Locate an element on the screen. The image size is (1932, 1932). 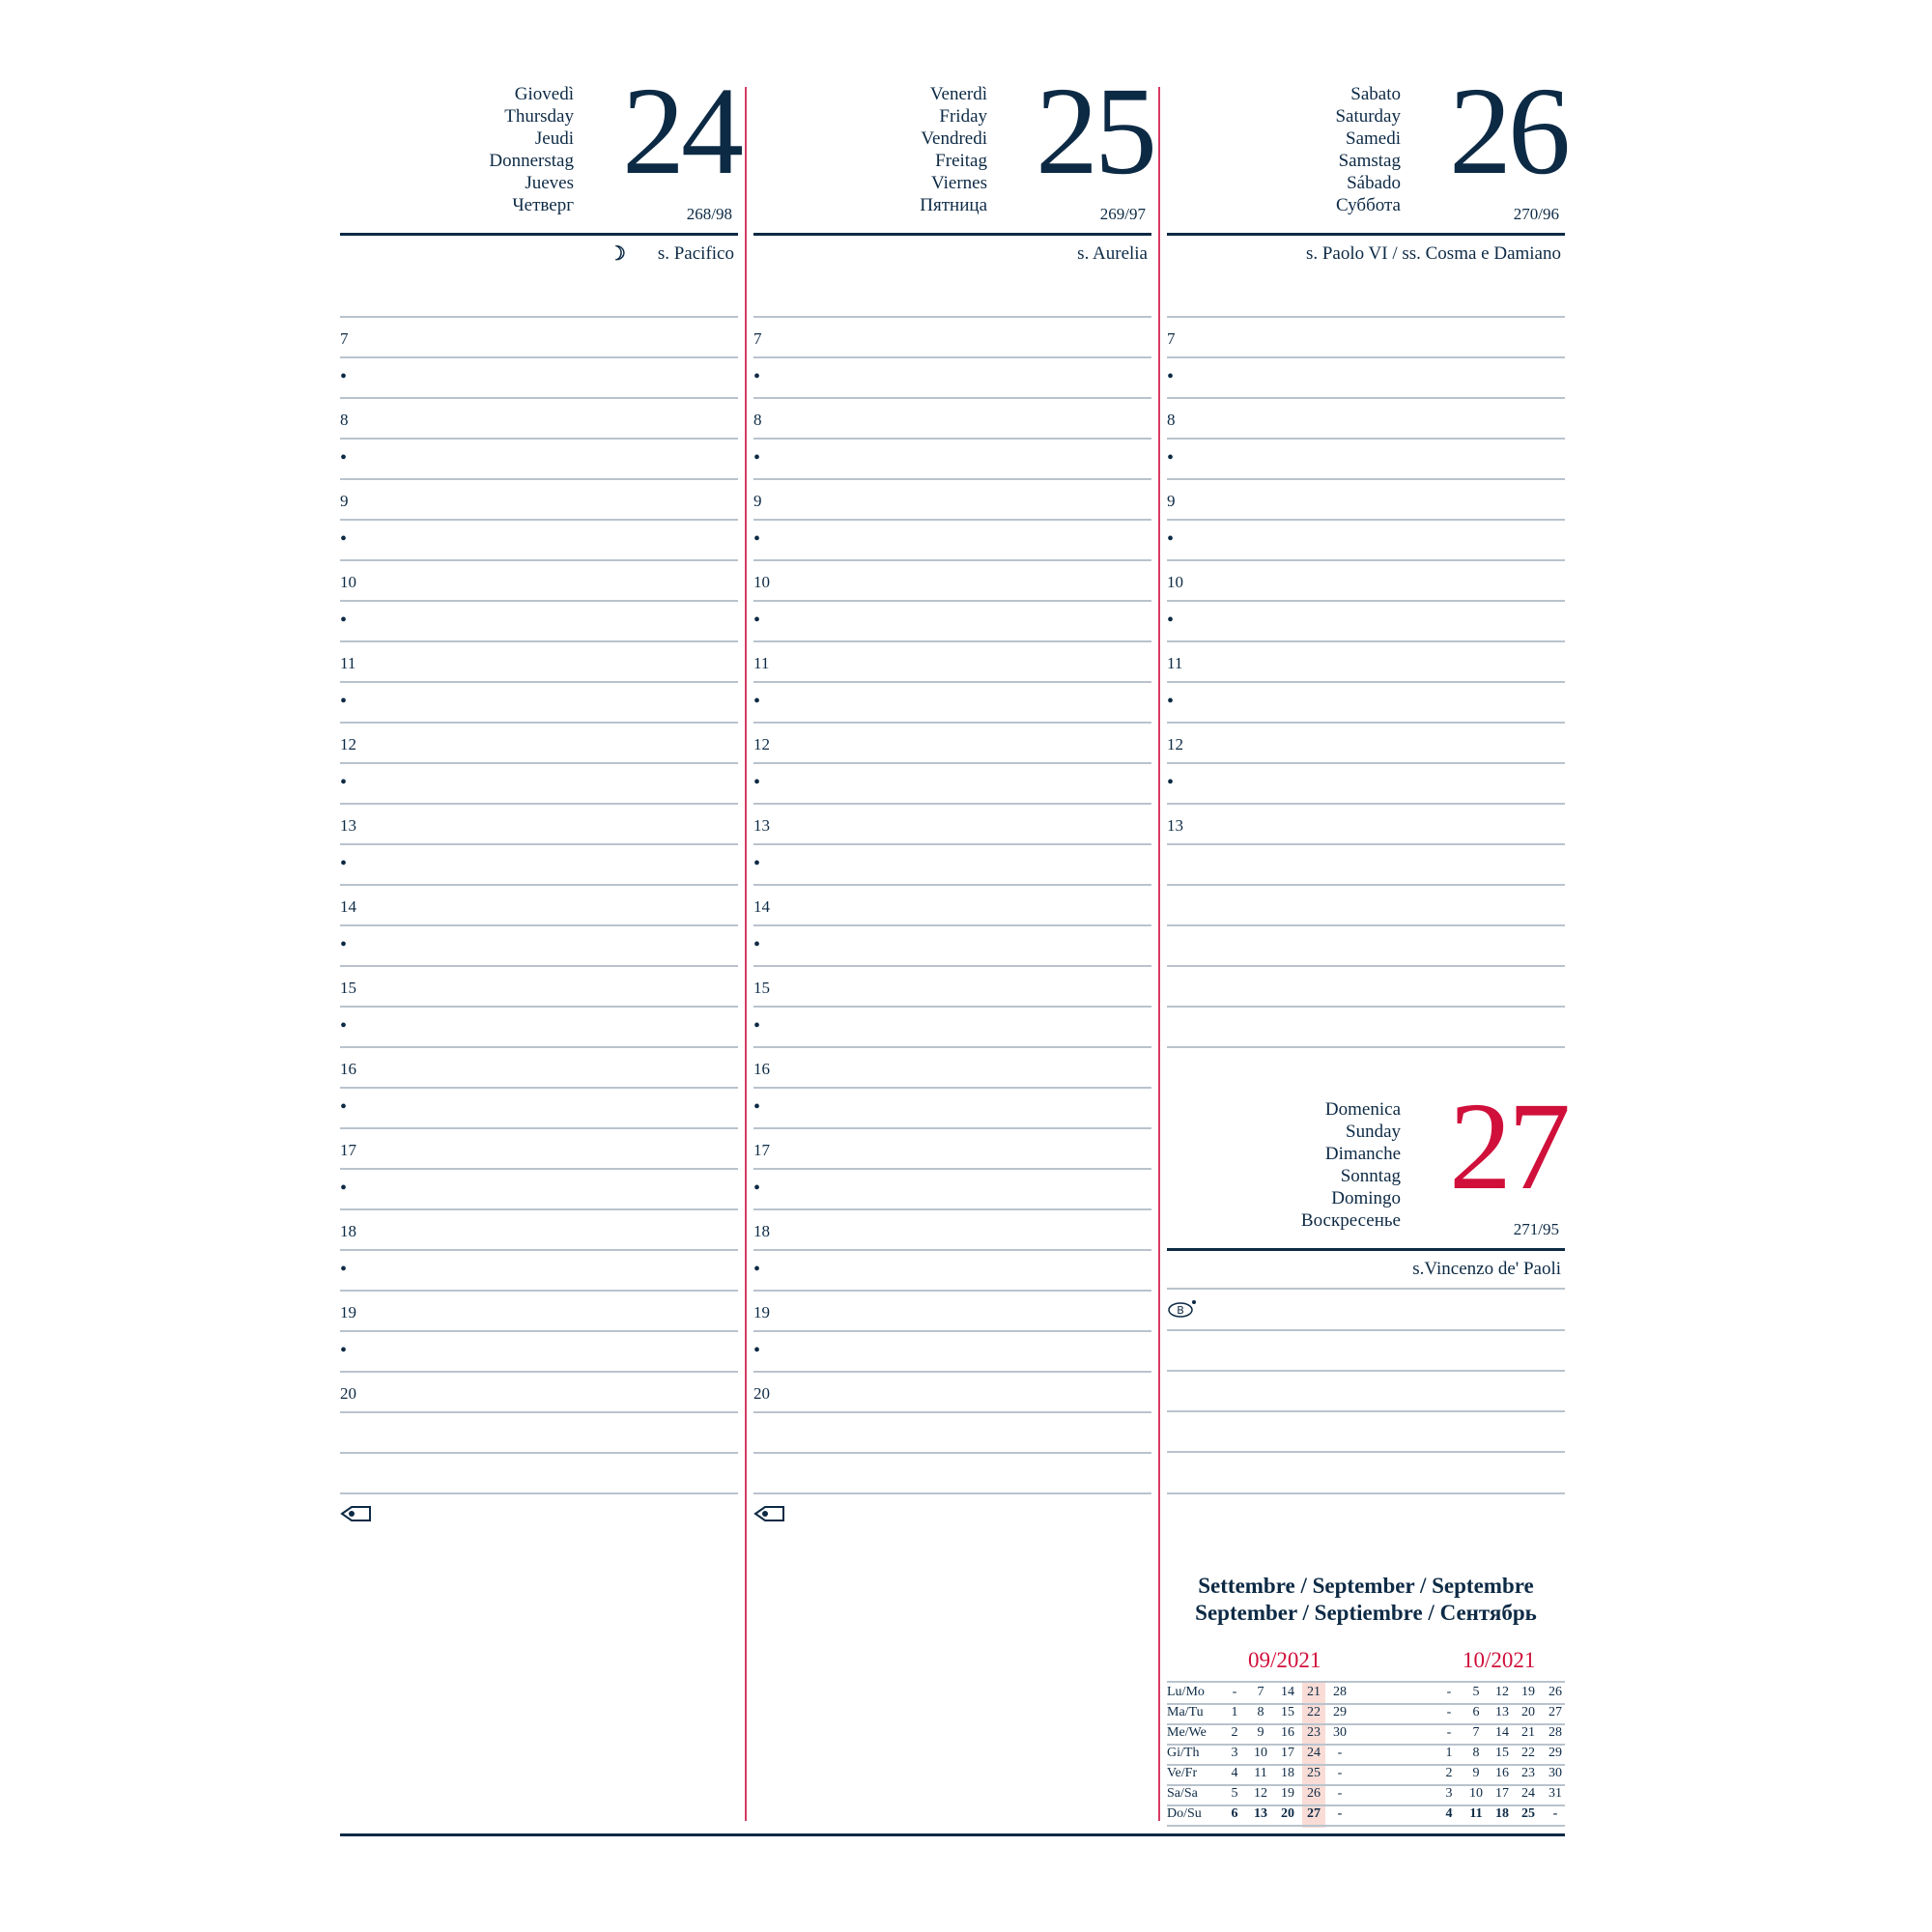
hour-label: 9 is located at coordinates (344, 501).